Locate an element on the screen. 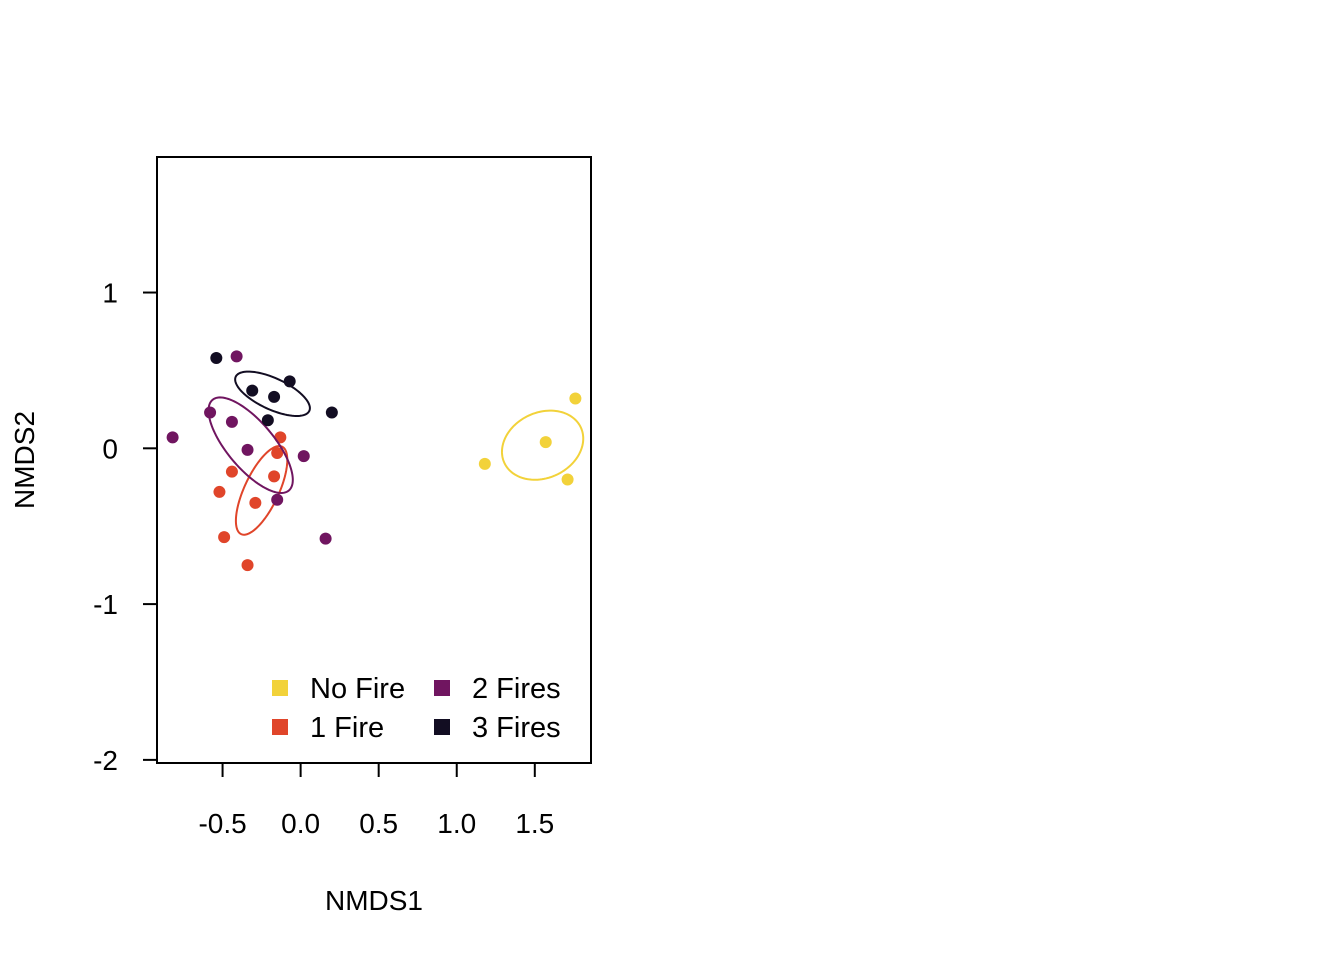 The height and width of the screenshot is (965, 1344). ellipse-3-fires is located at coordinates (272, 393).